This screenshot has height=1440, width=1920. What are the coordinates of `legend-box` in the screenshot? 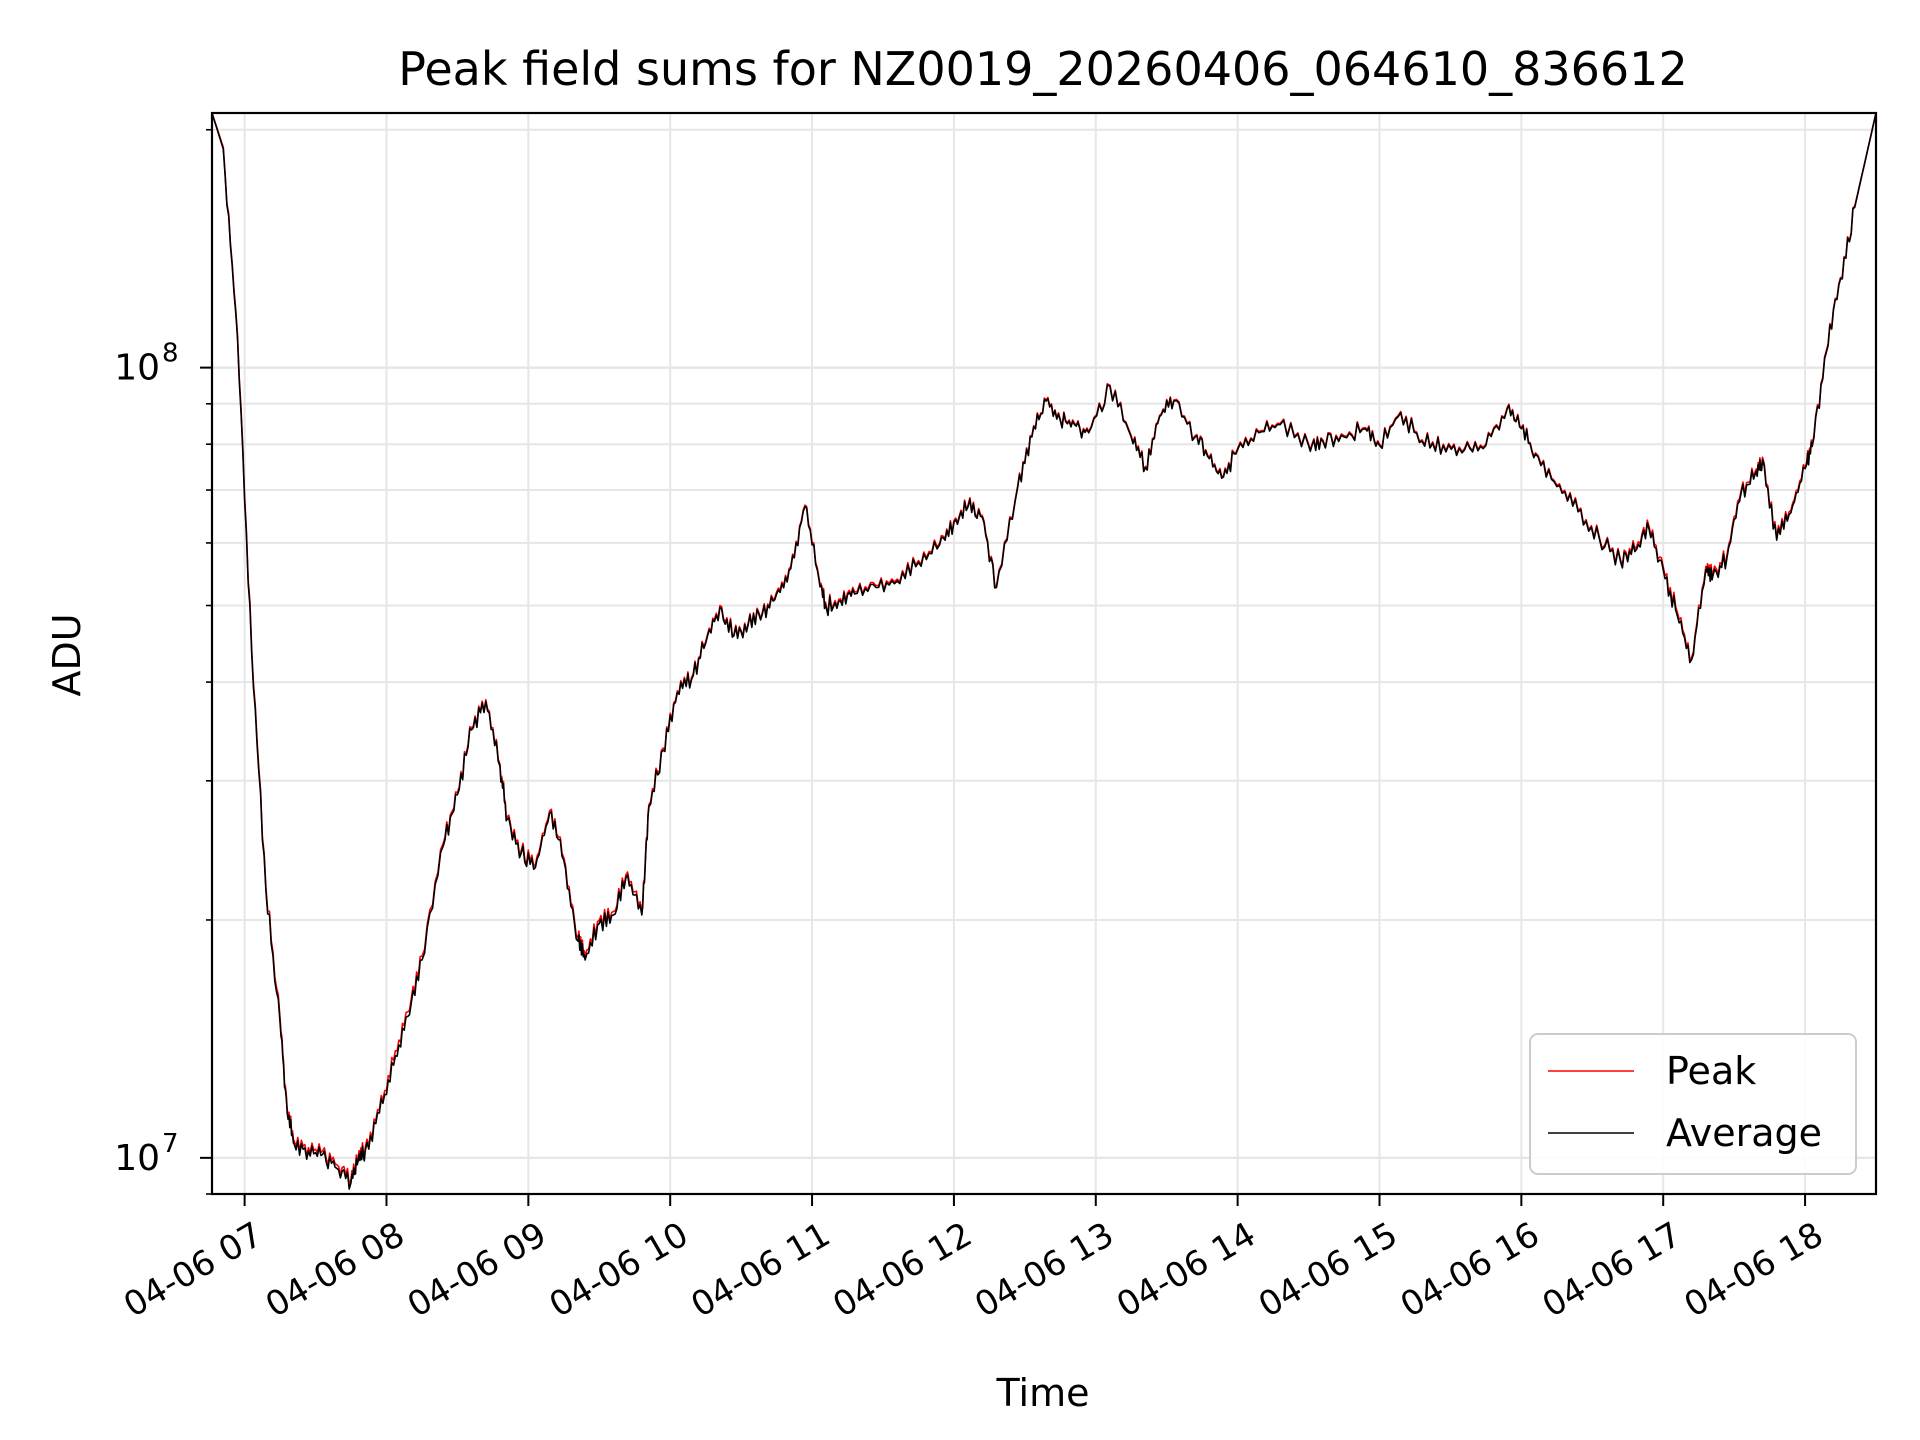 It's located at (1693, 1104).